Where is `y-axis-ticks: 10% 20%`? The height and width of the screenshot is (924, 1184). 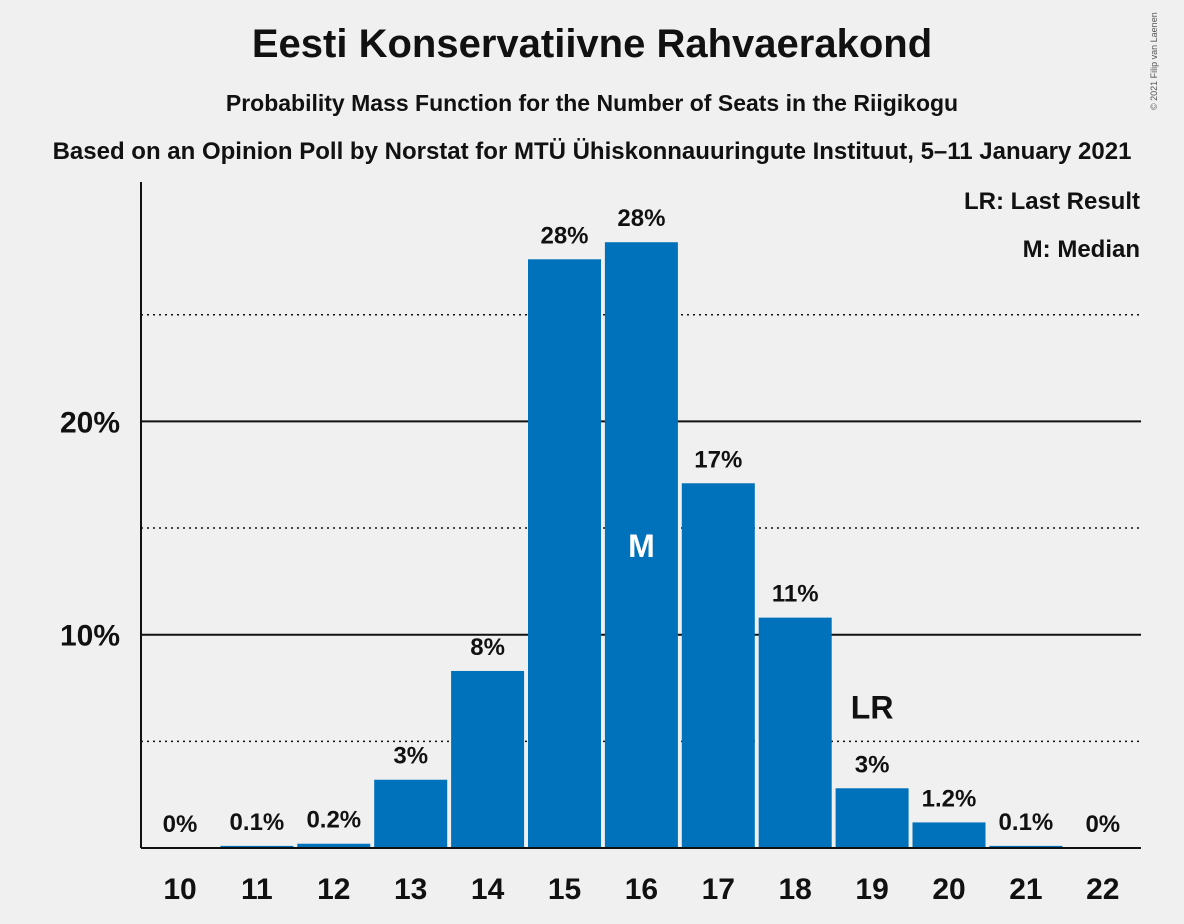
y-axis-ticks: 10% 20% is located at coordinates (90, 529).